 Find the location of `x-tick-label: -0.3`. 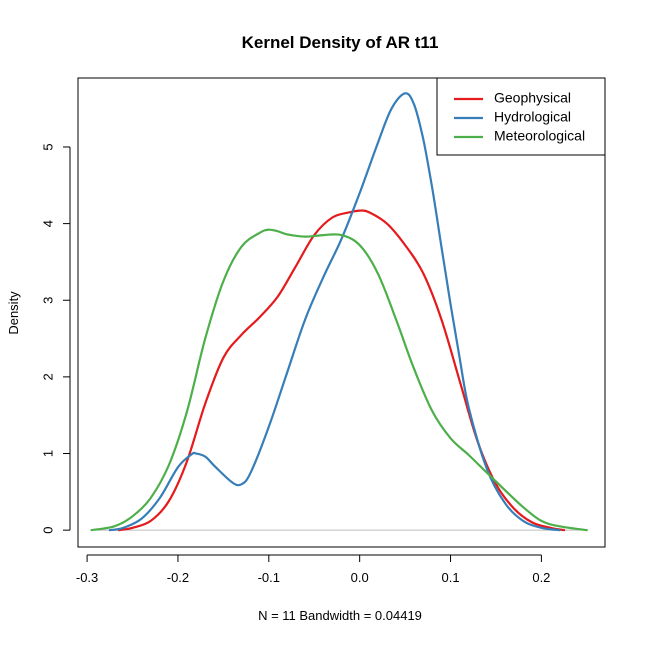

x-tick-label: -0.3 is located at coordinates (87, 577).